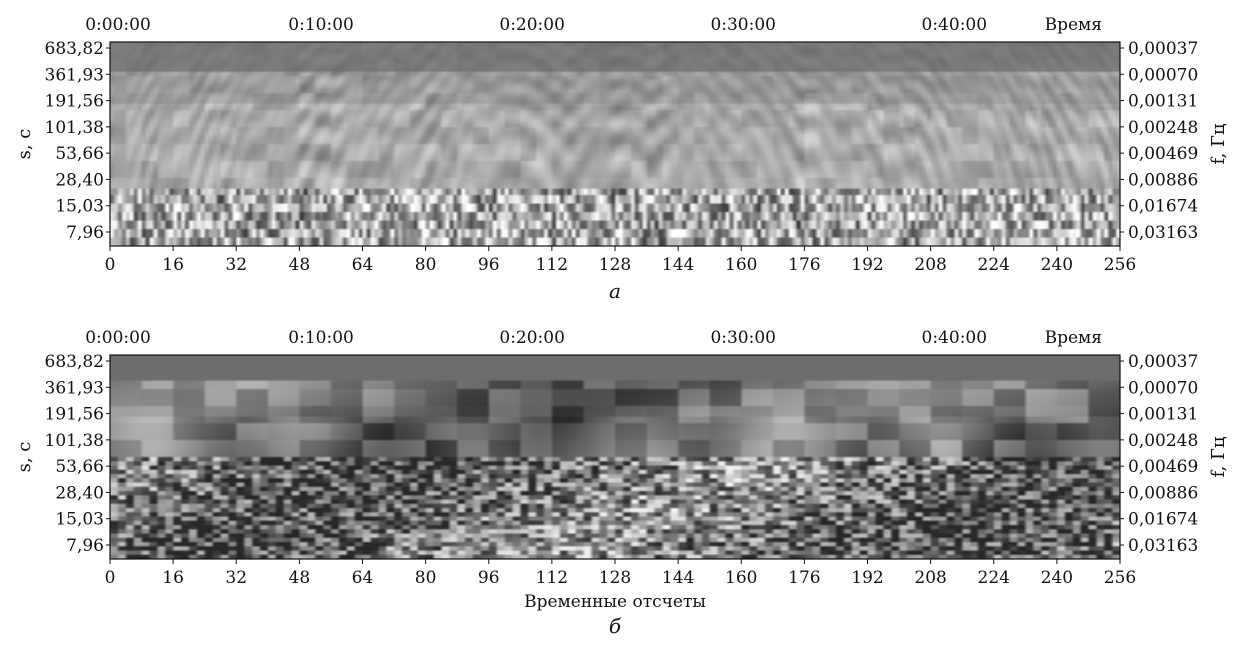 The width and height of the screenshot is (1246, 650). I want to click on panel-letter: б, so click(615, 626).